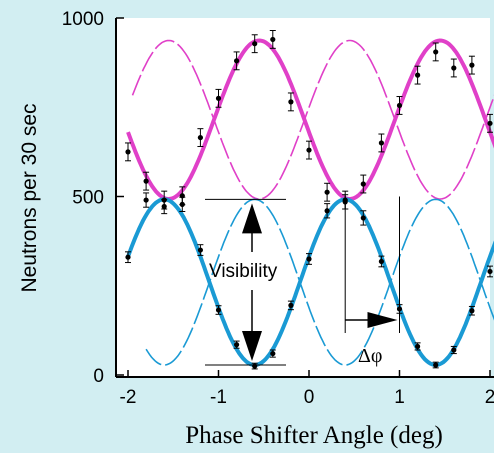 The image size is (494, 453). Describe the element at coordinates (252, 346) in the screenshot. I see `visibility-arrow-down-icon` at that location.